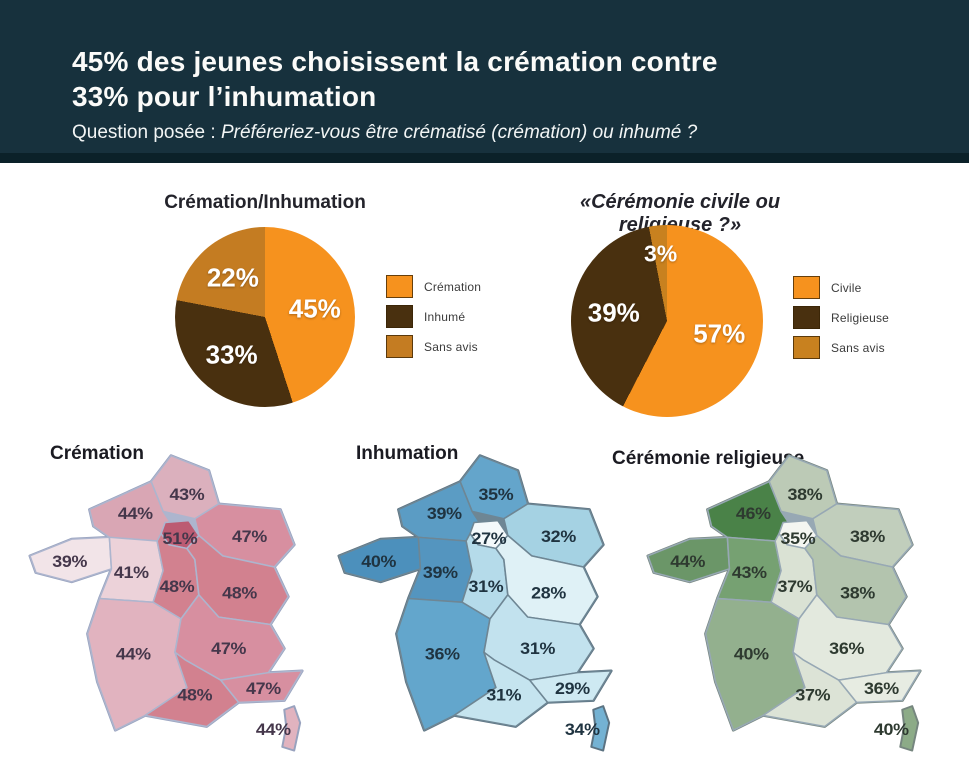 This screenshot has height=765, width=969. What do you see at coordinates (537, 648) in the screenshot?
I see `map-value-label-auvergne-rhone-alpes: 31%` at bounding box center [537, 648].